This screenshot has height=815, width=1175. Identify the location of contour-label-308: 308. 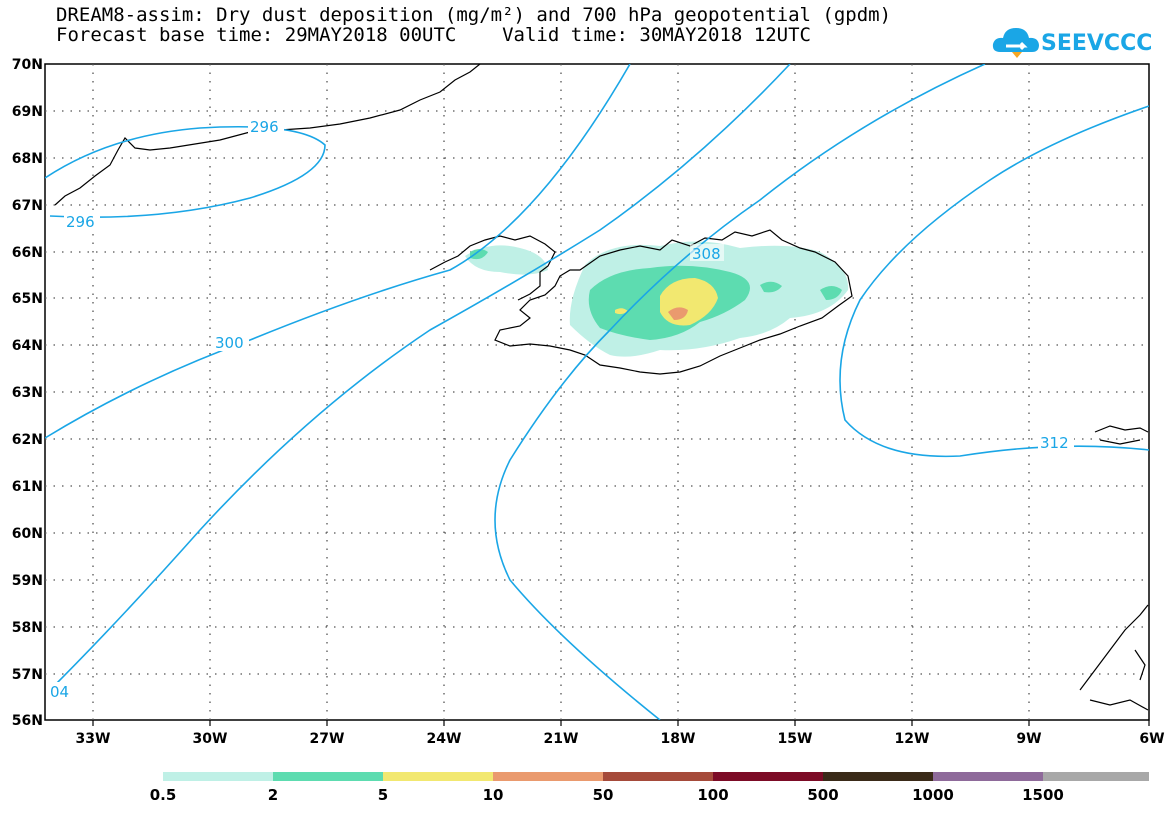
(706, 254).